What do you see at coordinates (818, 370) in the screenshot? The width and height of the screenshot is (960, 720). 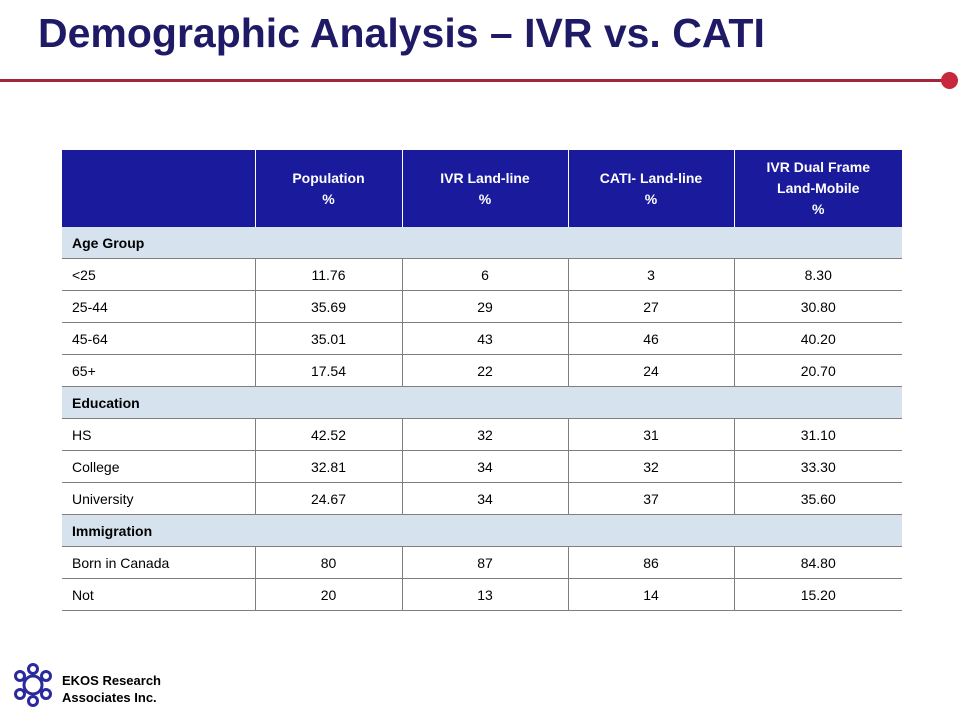 I see `table-cell: 20.70` at bounding box center [818, 370].